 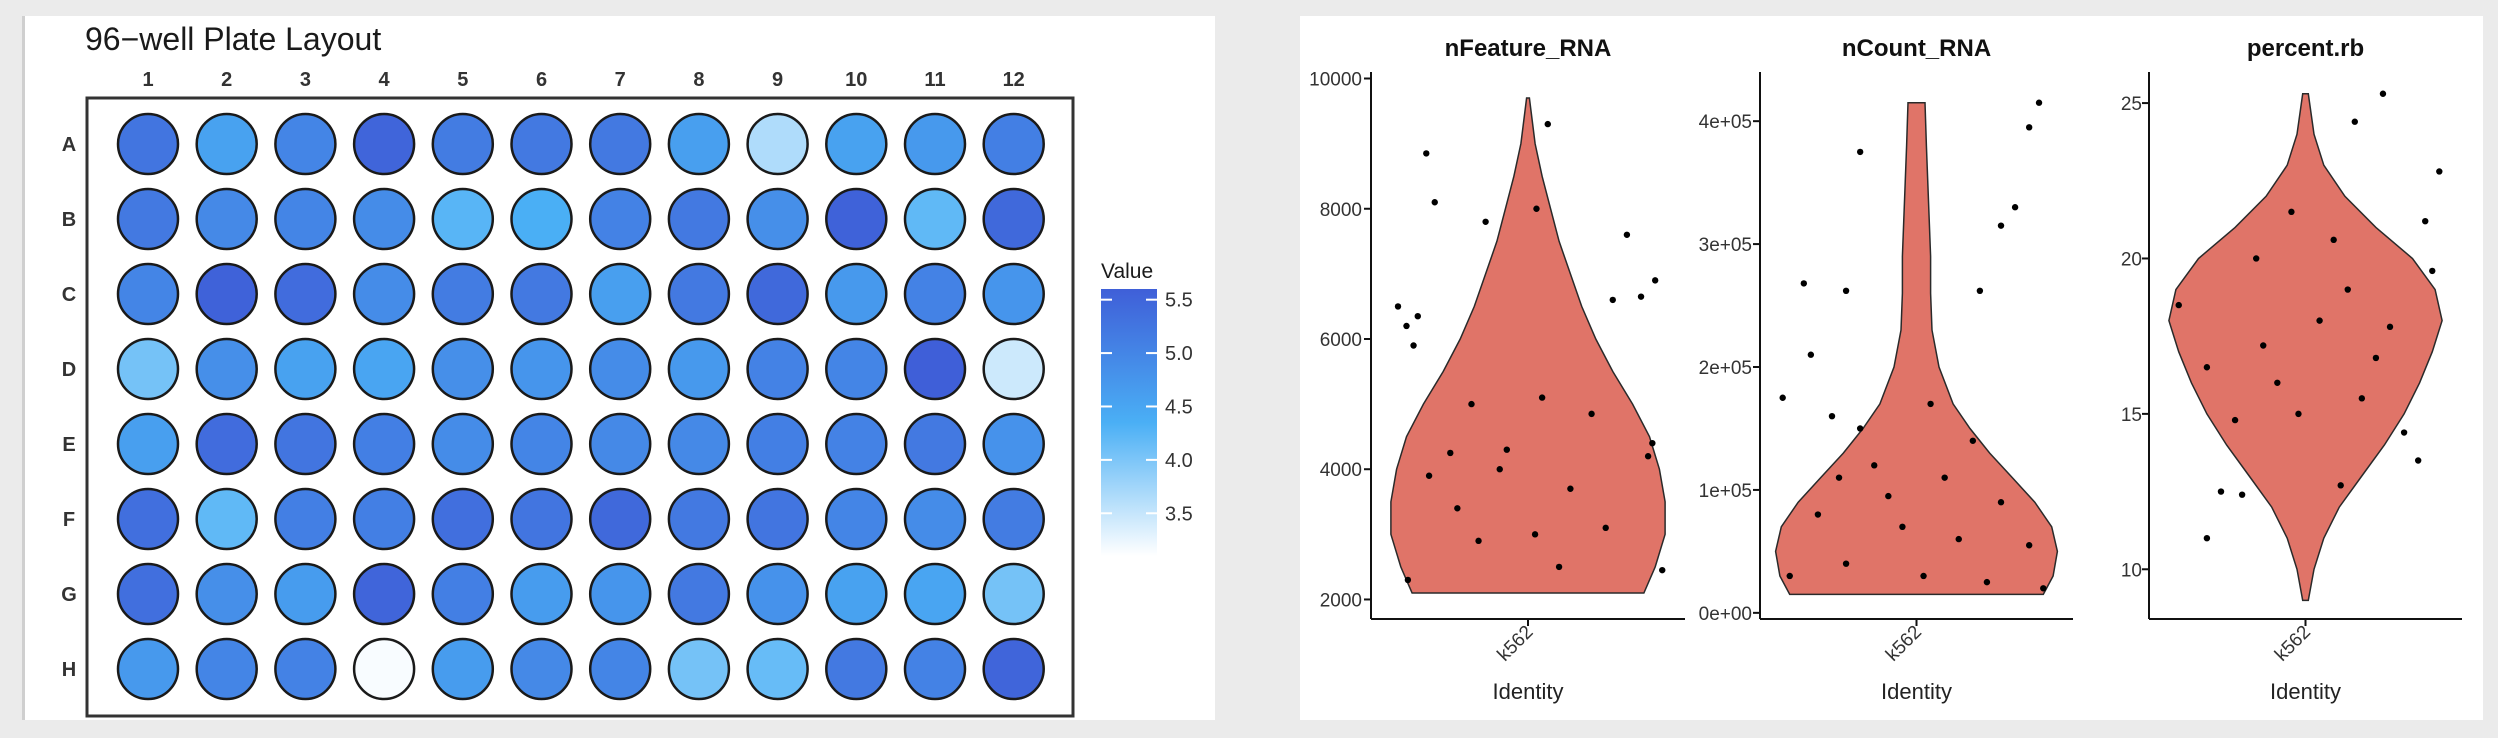 I want to click on column-label: 2, so click(x=226, y=80).